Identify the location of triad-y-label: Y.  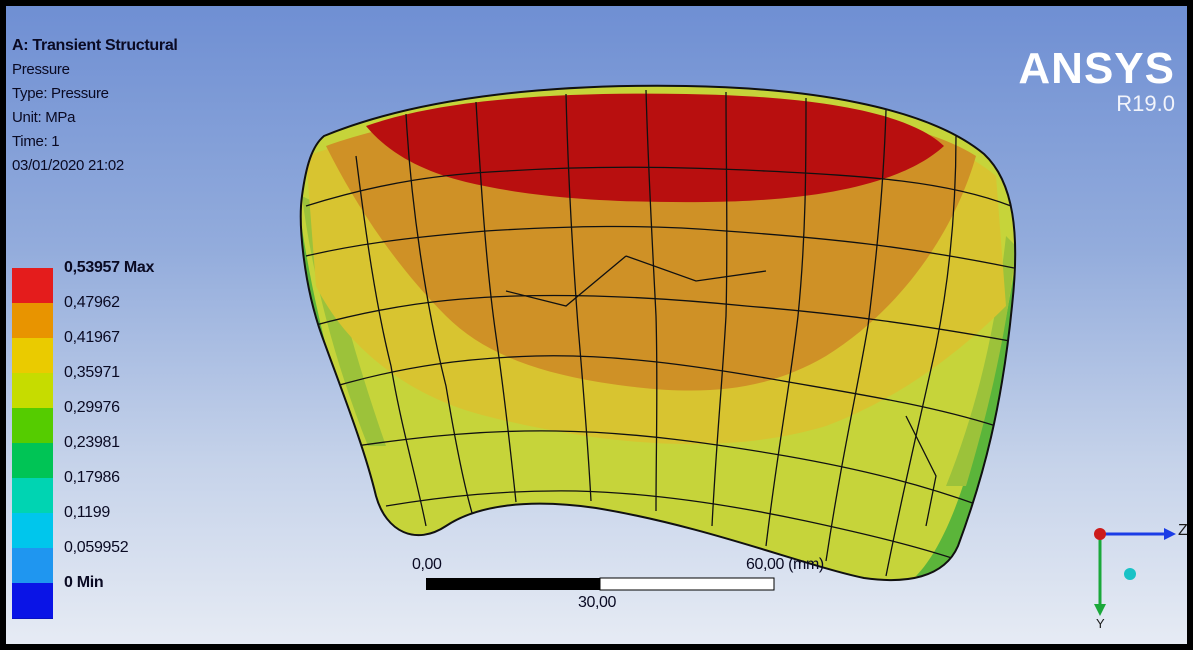
(1100, 623).